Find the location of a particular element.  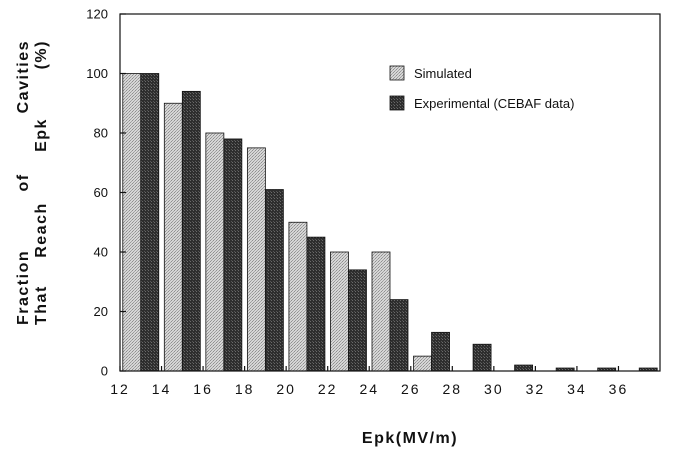

y-axis-title-word: Fraction is located at coordinates (23, 287).